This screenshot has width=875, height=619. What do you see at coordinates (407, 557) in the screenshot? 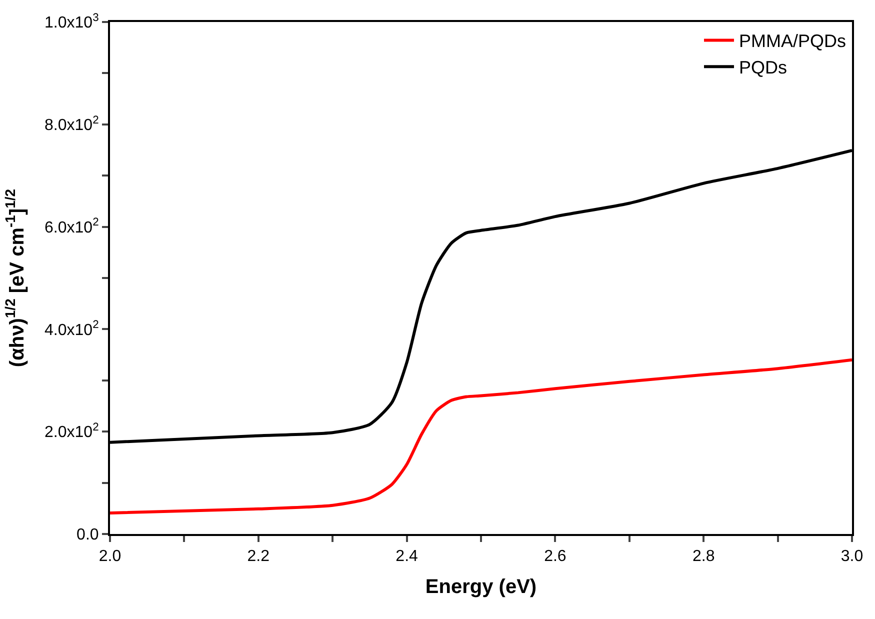
I see `x-tick-label: 2.4` at bounding box center [407, 557].